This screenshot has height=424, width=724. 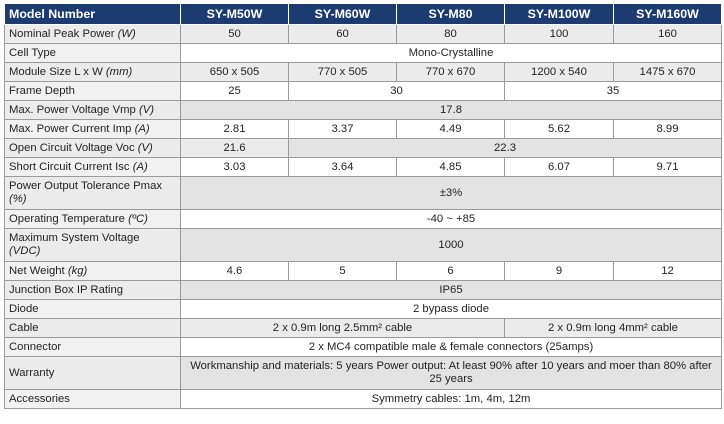 What do you see at coordinates (505, 148) in the screenshot?
I see `cell-value: 22.3` at bounding box center [505, 148].